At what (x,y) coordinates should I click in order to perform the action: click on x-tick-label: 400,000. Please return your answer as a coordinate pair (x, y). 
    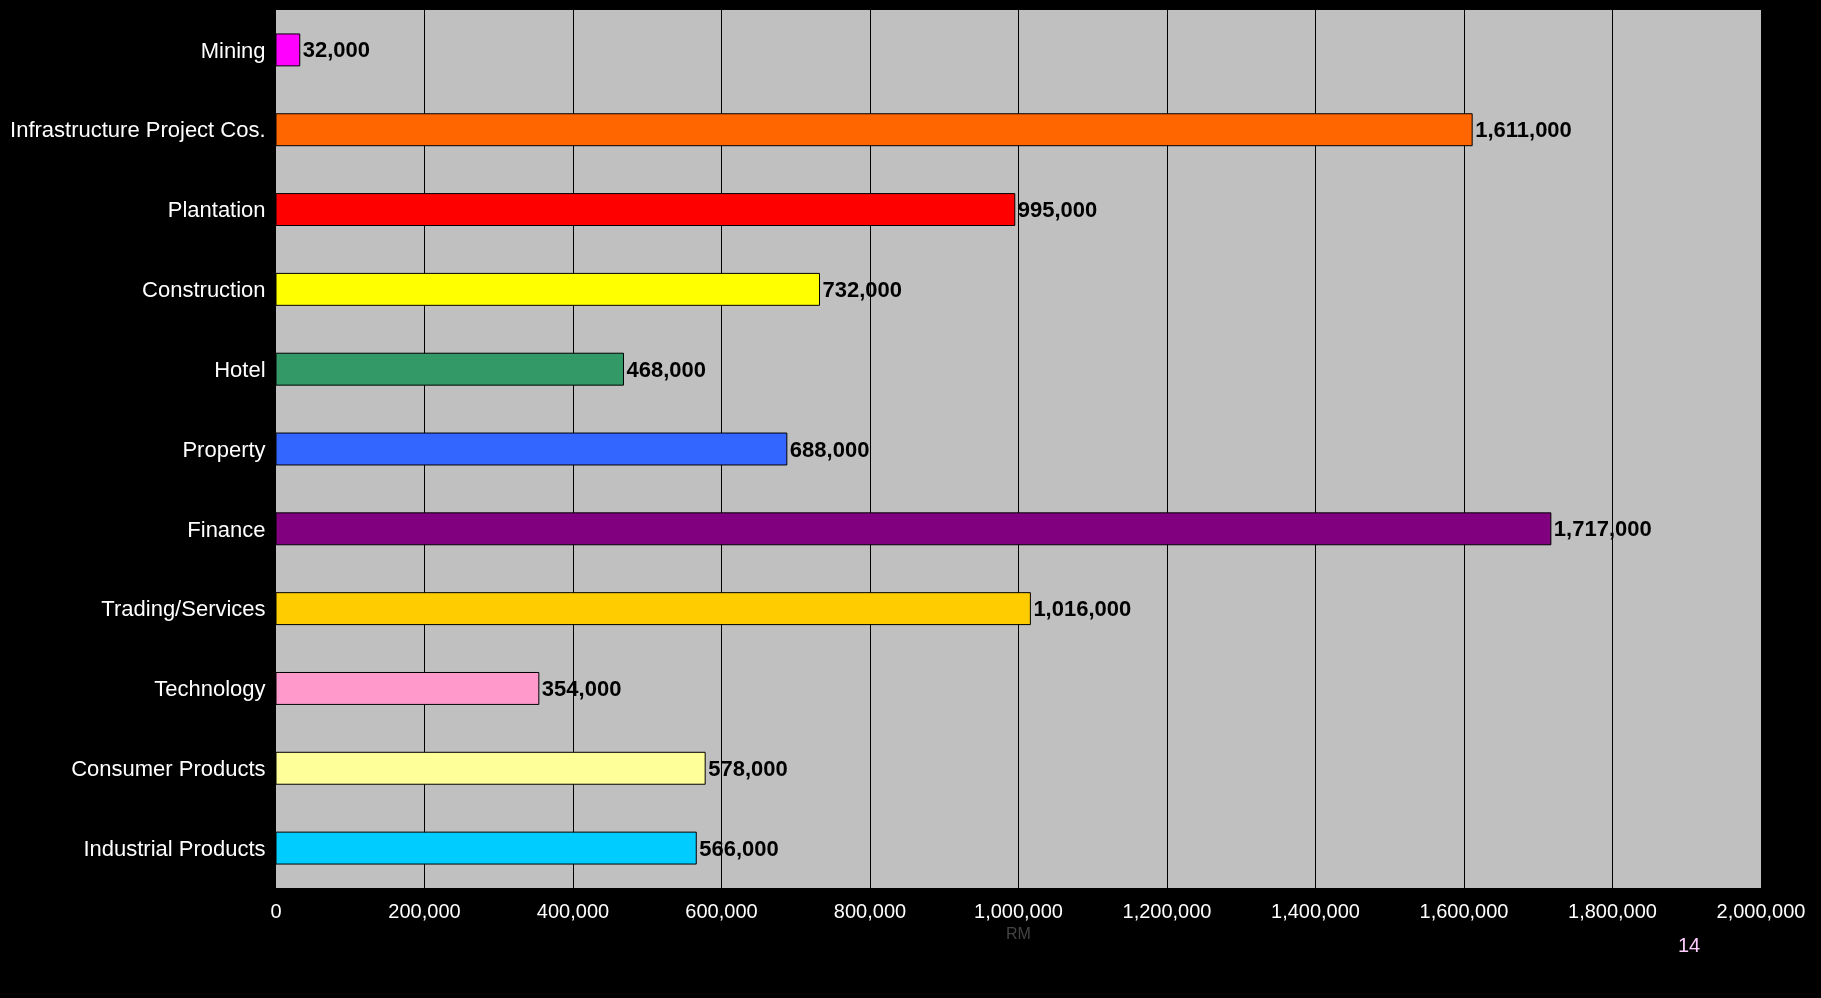
    Looking at the image, I should click on (573, 911).